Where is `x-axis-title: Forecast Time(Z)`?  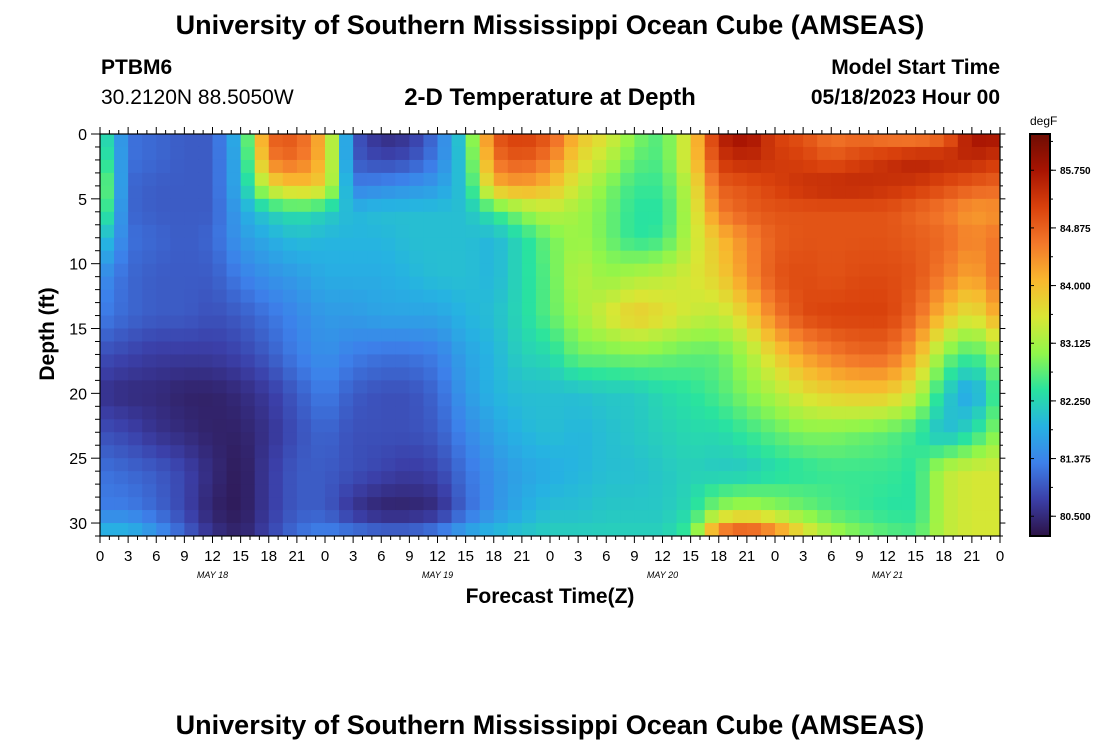 x-axis-title: Forecast Time(Z) is located at coordinates (550, 596).